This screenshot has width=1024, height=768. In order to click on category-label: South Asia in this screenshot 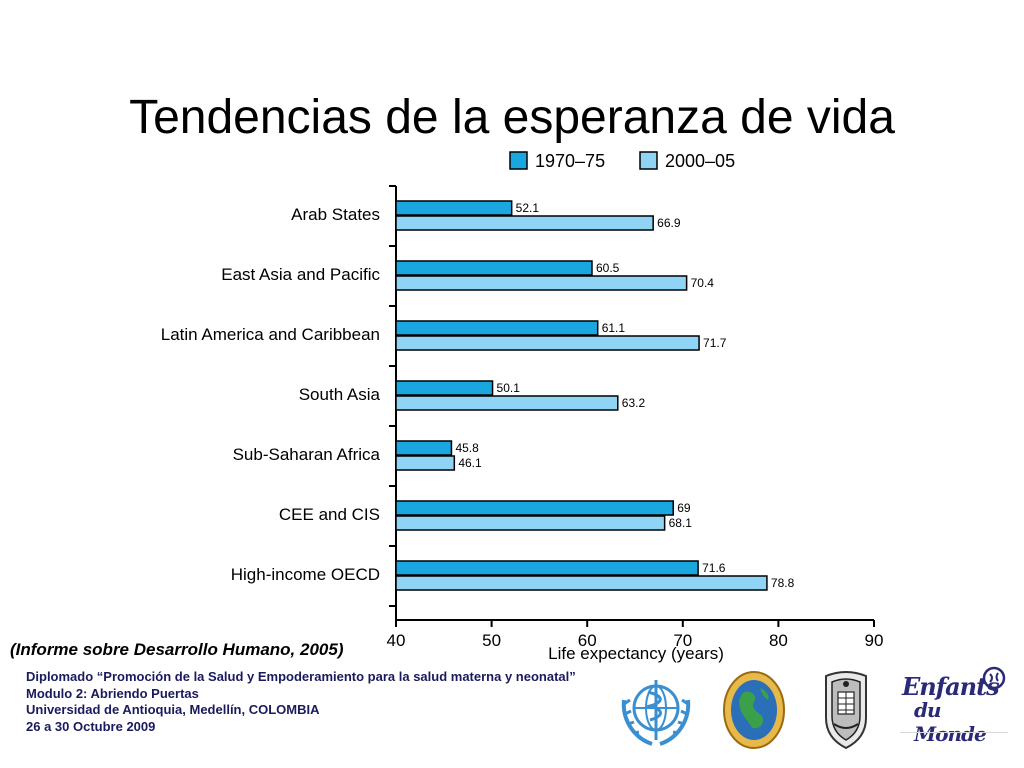, I will do `click(340, 394)`.